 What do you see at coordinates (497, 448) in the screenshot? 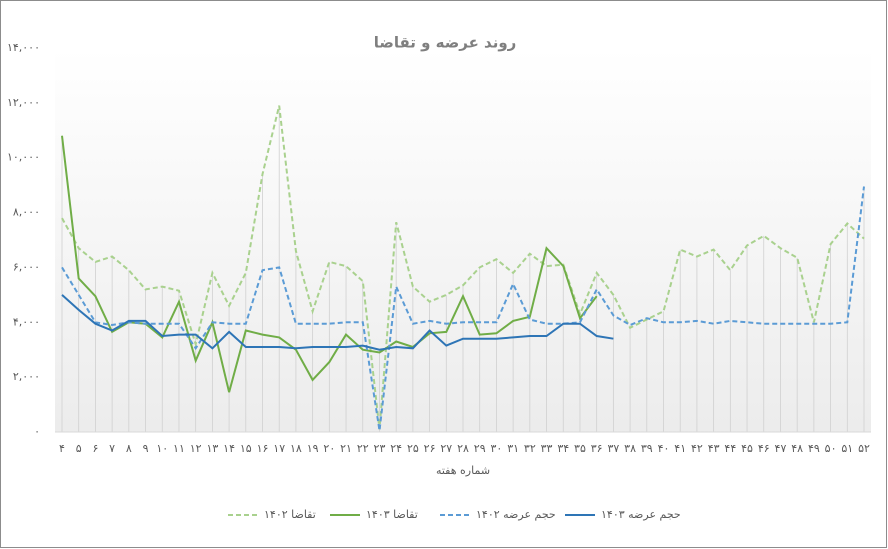
I see `x-tick-label: ۳۰` at bounding box center [497, 448].